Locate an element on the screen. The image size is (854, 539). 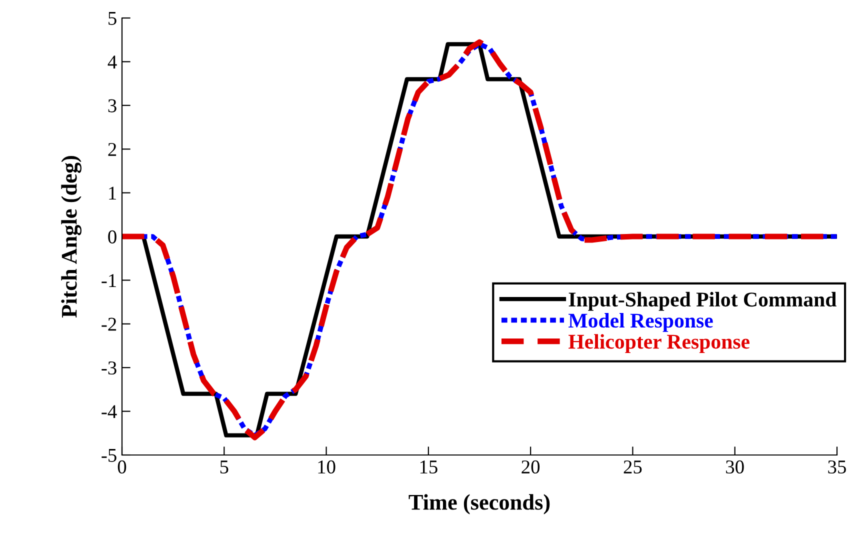
x-tick-label: 0 is located at coordinates (122, 467).